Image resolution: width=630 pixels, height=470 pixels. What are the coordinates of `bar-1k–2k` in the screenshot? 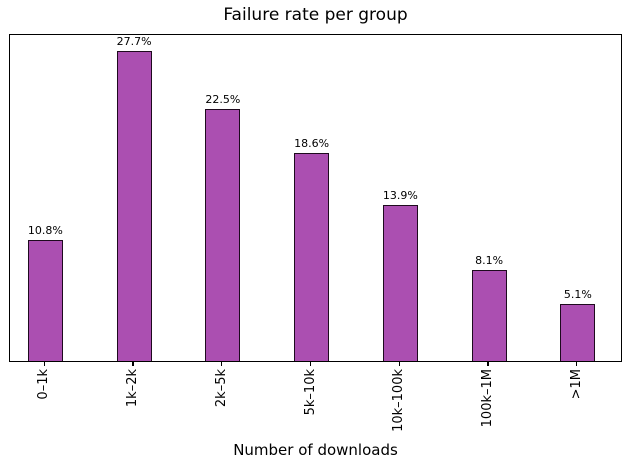 It's located at (134, 205).